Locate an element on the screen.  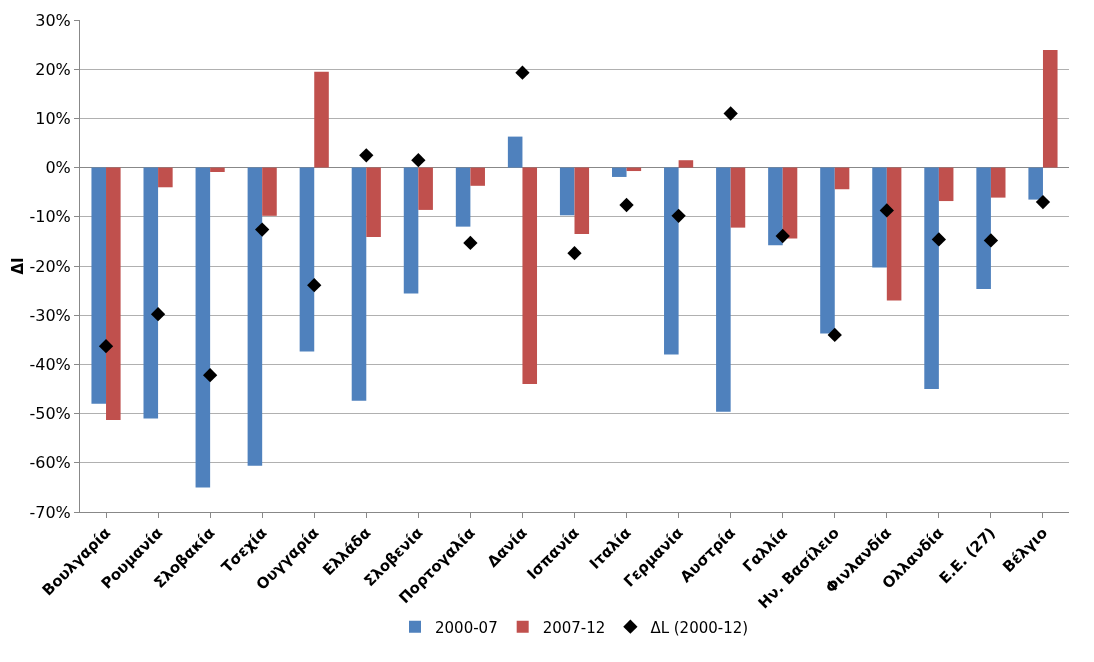
y-tick-label: -70% is located at coordinates (50, 512).